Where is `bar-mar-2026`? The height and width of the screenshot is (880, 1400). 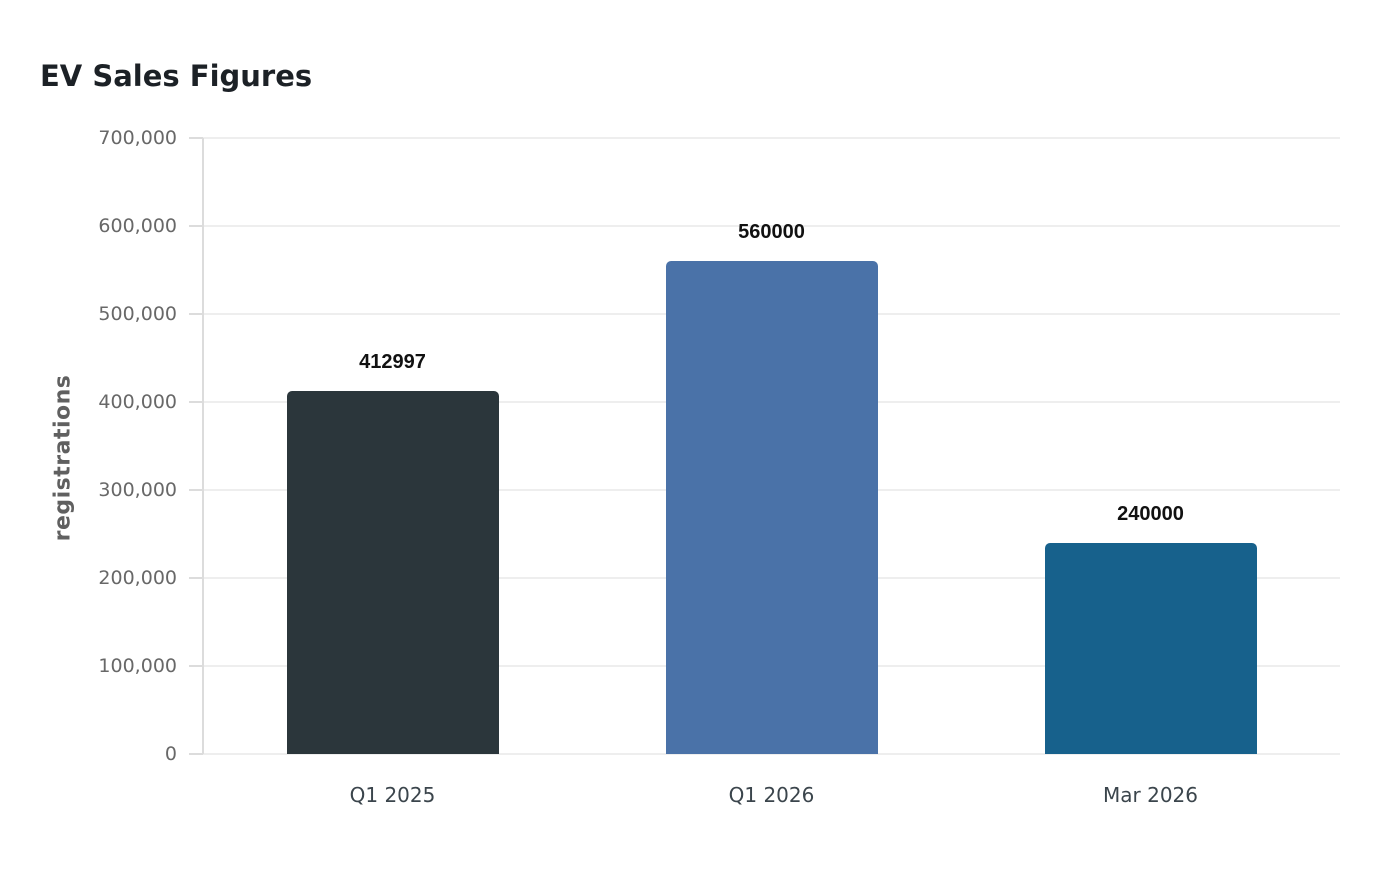
bar-mar-2026 is located at coordinates (1150, 648).